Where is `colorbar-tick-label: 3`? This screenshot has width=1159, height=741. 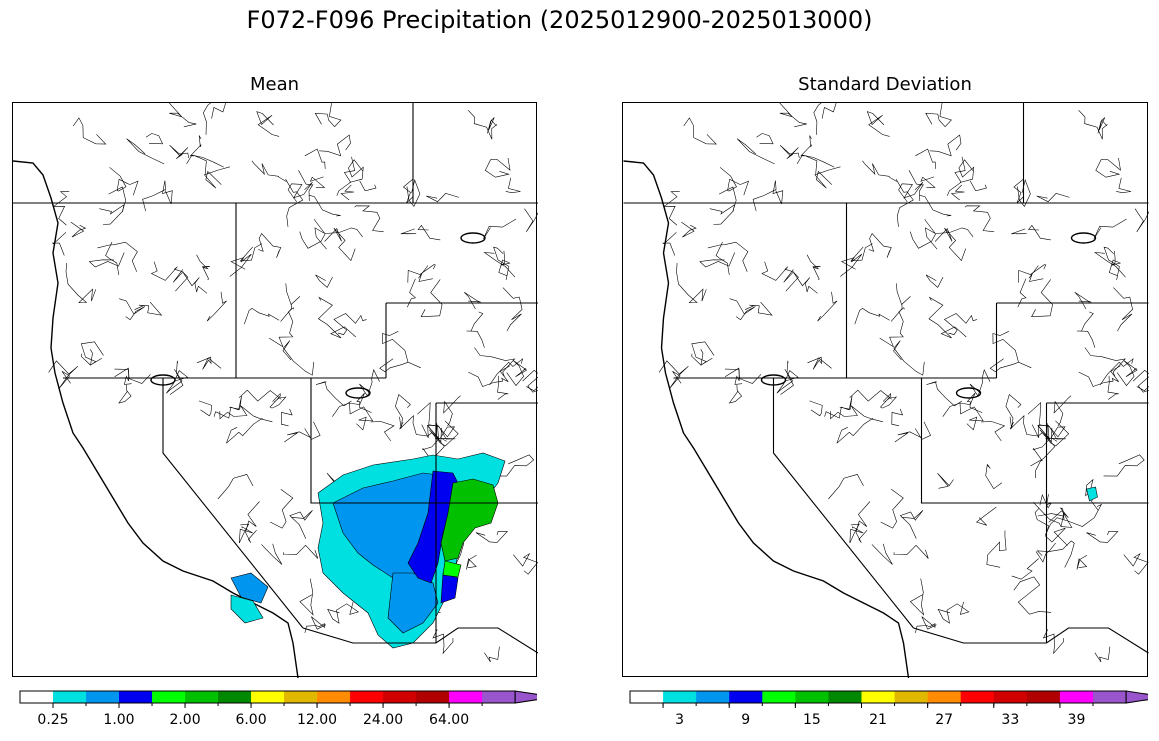
colorbar-tick-label: 3 is located at coordinates (679, 720).